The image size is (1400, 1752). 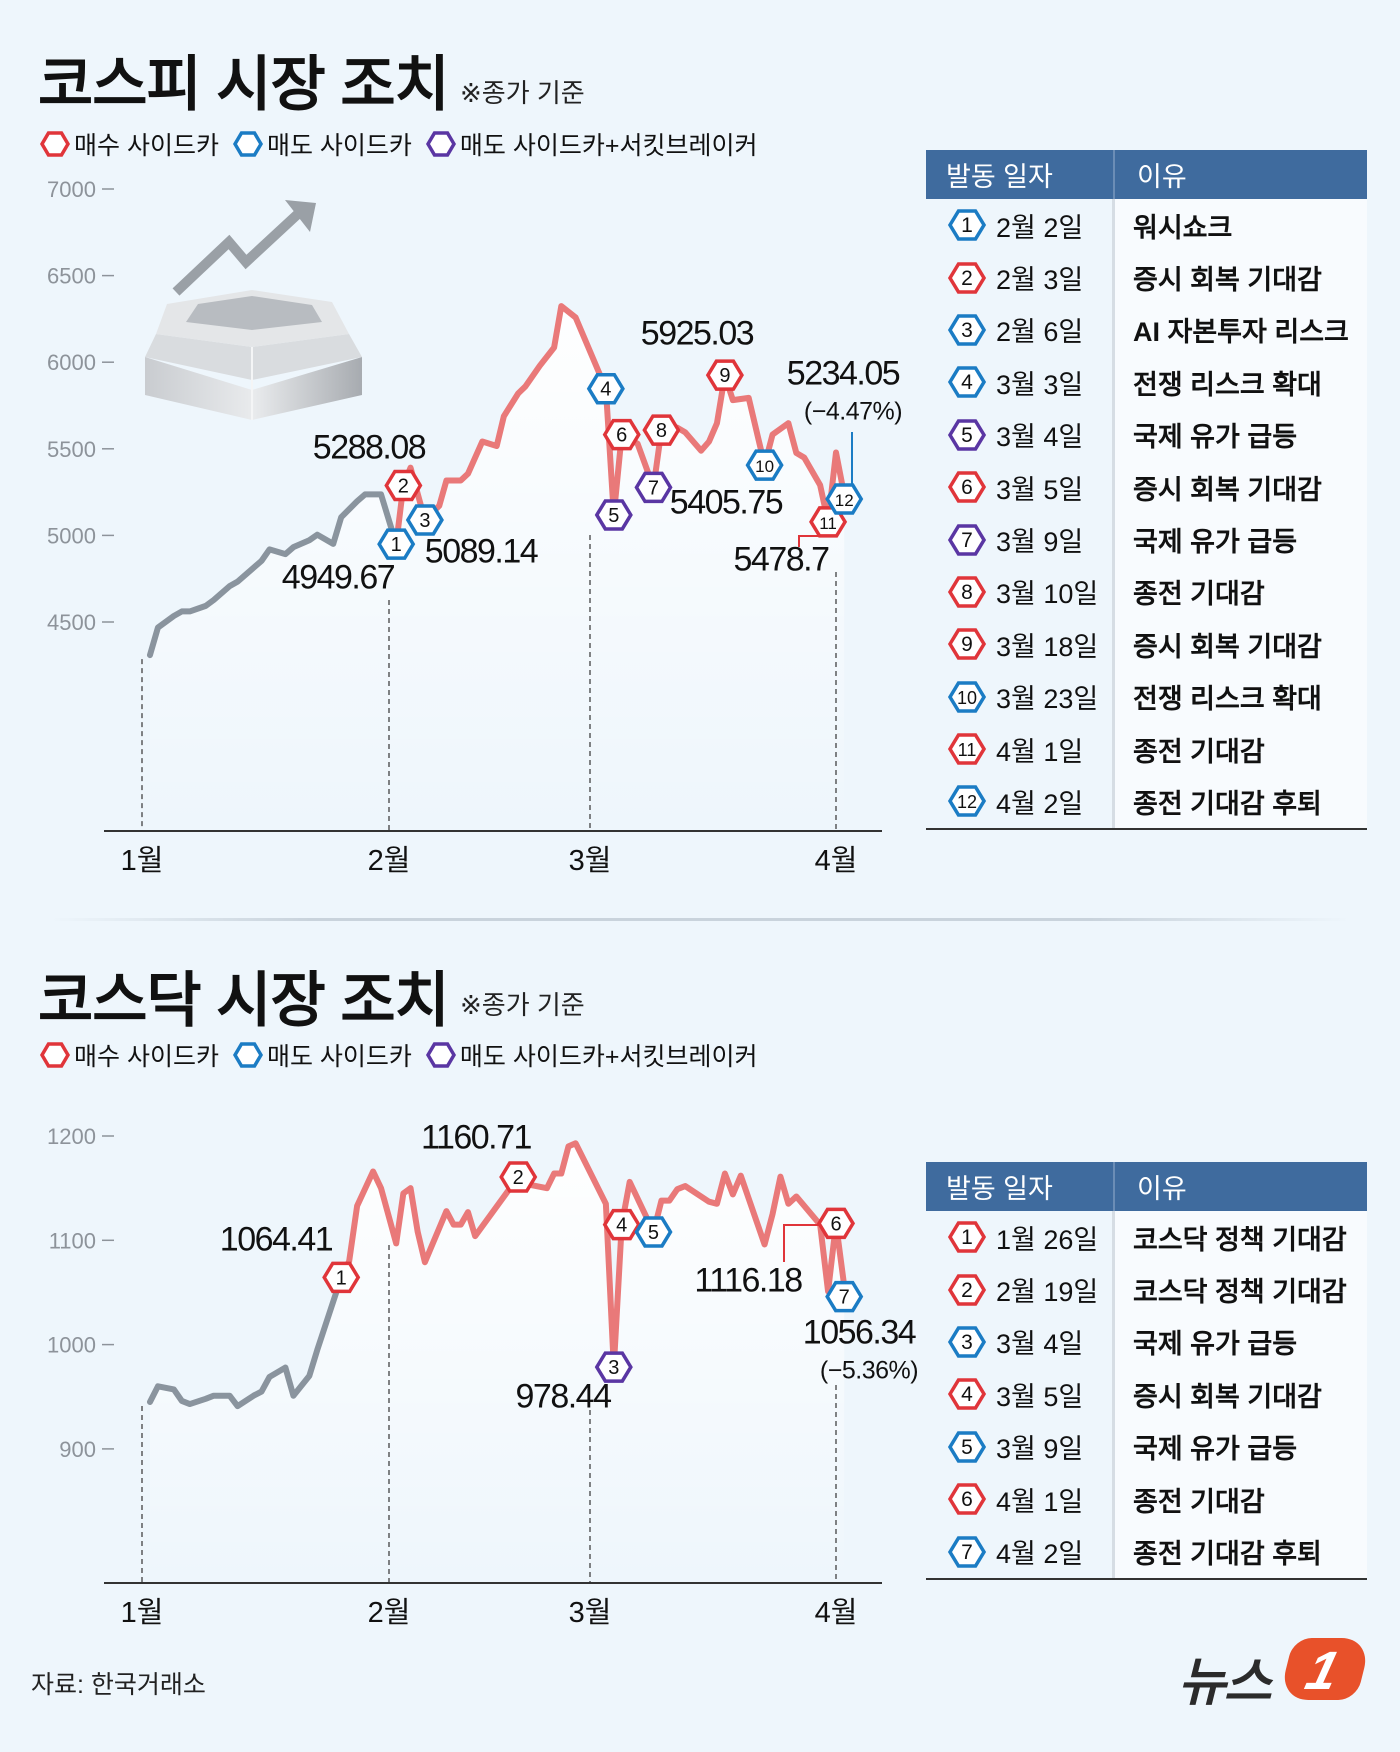 What do you see at coordinates (1047, 1239) in the screenshot?
I see `trigger-date: 1월 26일` at bounding box center [1047, 1239].